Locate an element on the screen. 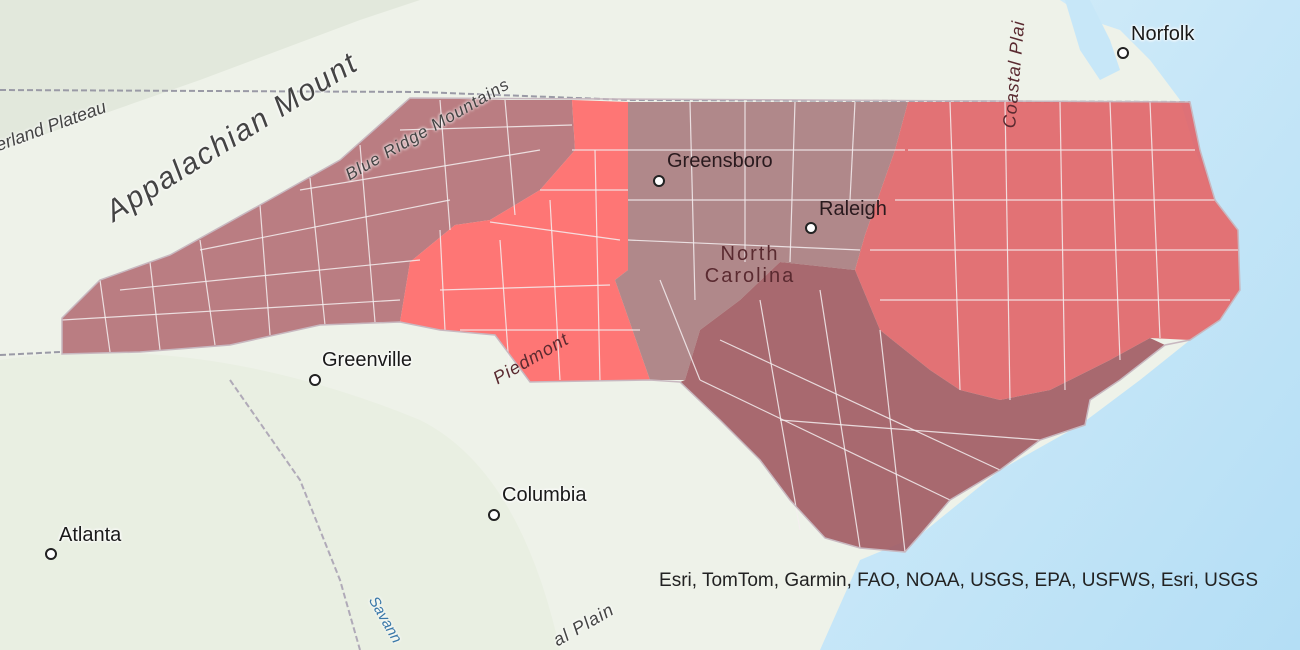 This screenshot has height=650, width=1300. city-label-atlanta: Atlanta is located at coordinates (90, 535).